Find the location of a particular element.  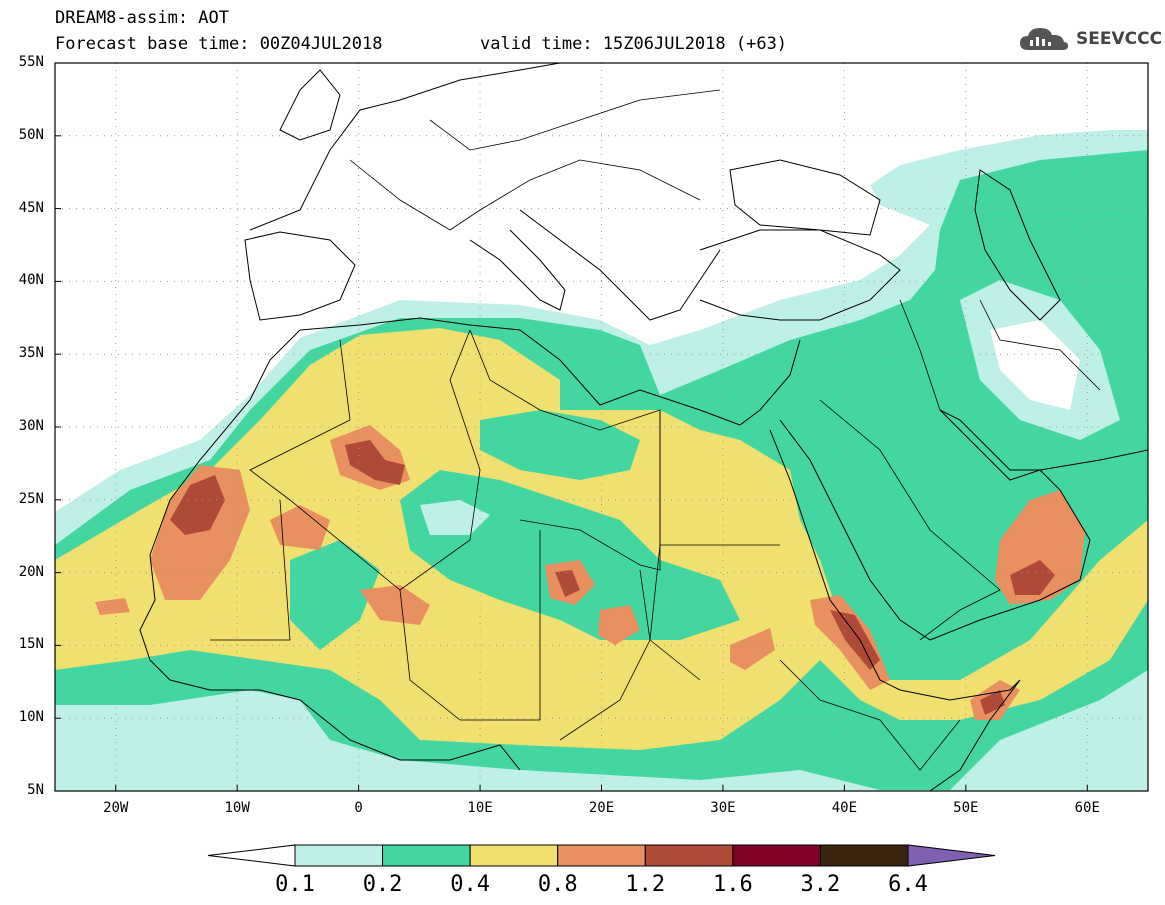

coast-europe-north is located at coordinates (405, 147).